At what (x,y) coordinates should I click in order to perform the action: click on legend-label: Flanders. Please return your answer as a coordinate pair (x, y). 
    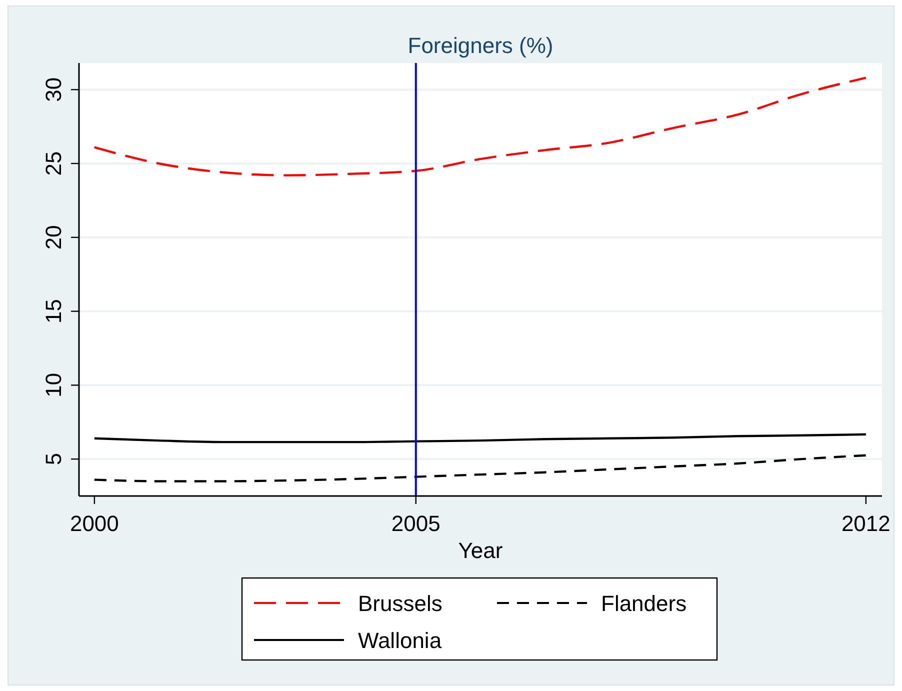
    Looking at the image, I should click on (644, 603).